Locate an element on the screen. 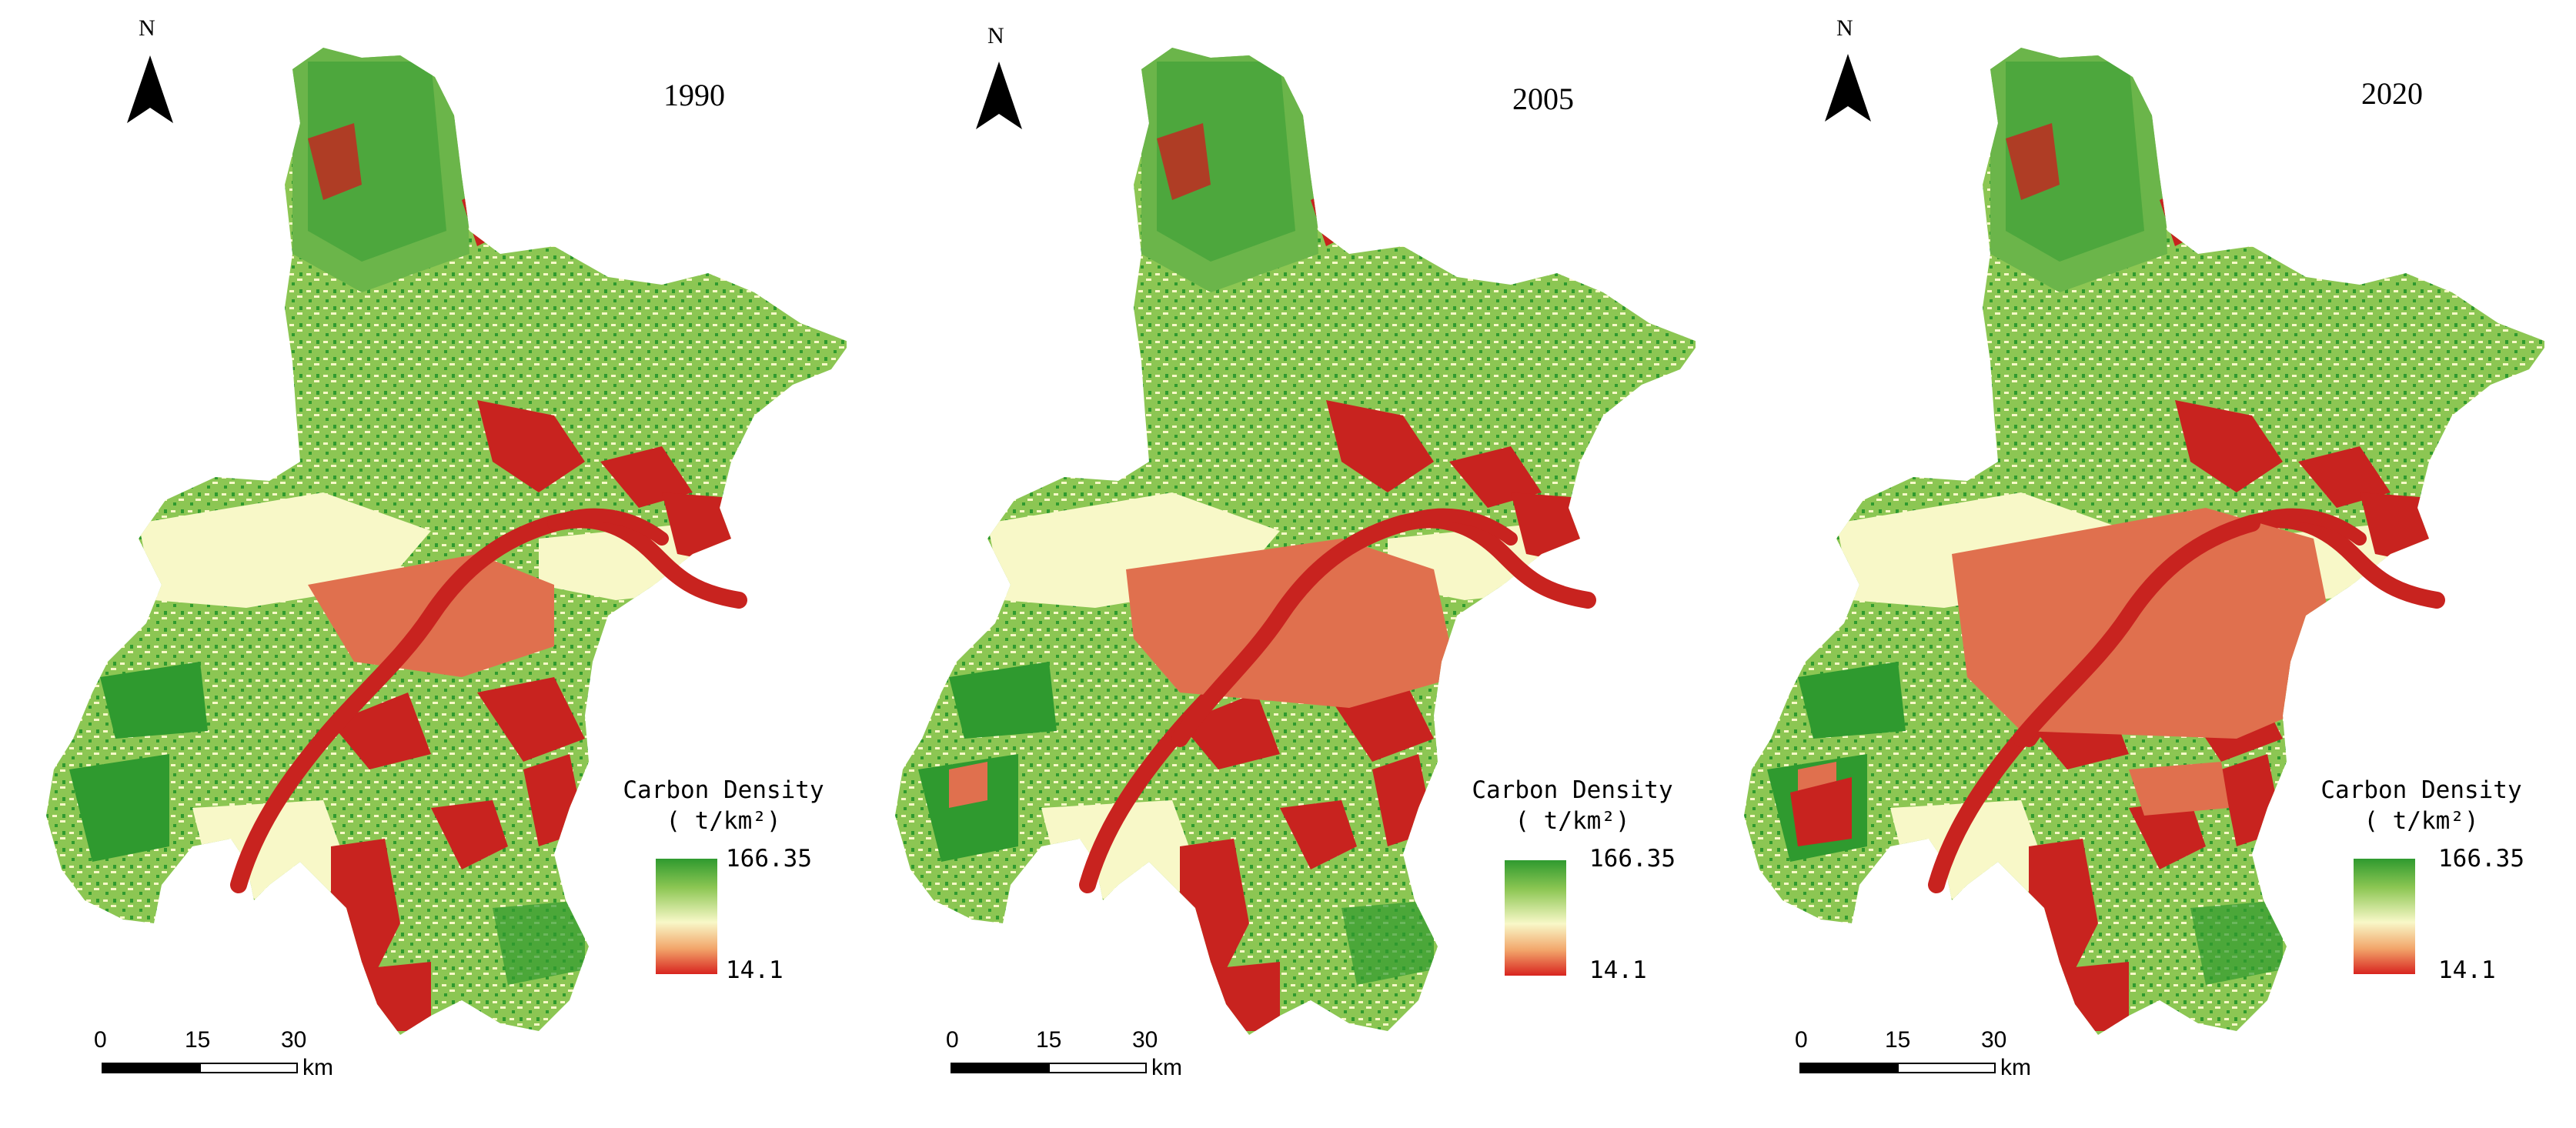 The image size is (2576, 1128). year-label: 2020 is located at coordinates (2392, 93).